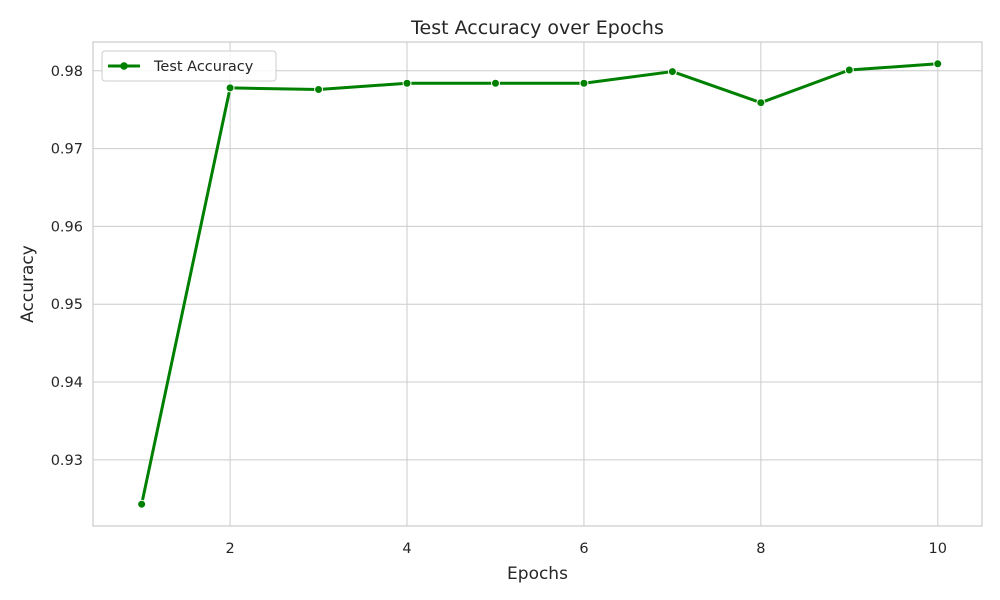  What do you see at coordinates (583, 549) in the screenshot?
I see `x-tick-label: 6` at bounding box center [583, 549].